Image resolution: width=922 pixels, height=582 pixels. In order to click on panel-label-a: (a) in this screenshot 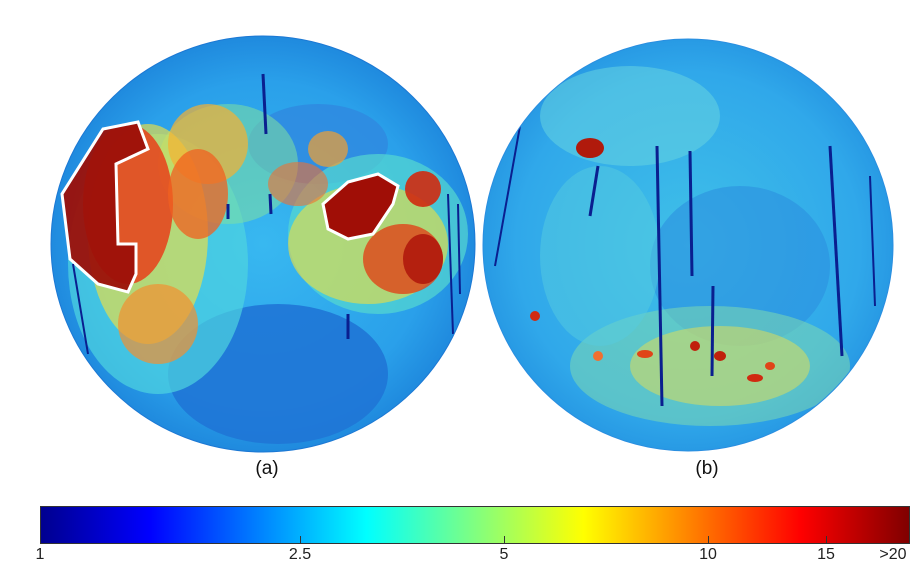, I will do `click(267, 468)`.